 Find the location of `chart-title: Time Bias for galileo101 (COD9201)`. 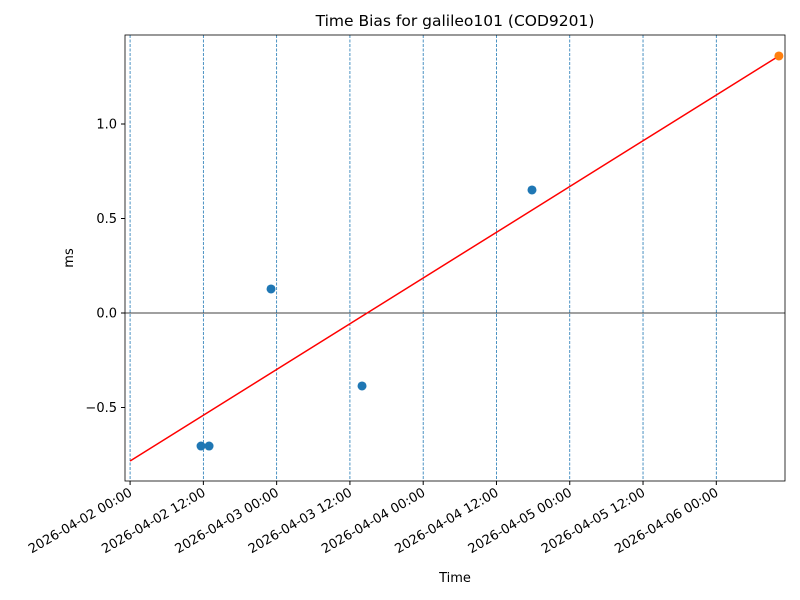

chart-title: Time Bias for galileo101 (COD9201) is located at coordinates (455, 21).